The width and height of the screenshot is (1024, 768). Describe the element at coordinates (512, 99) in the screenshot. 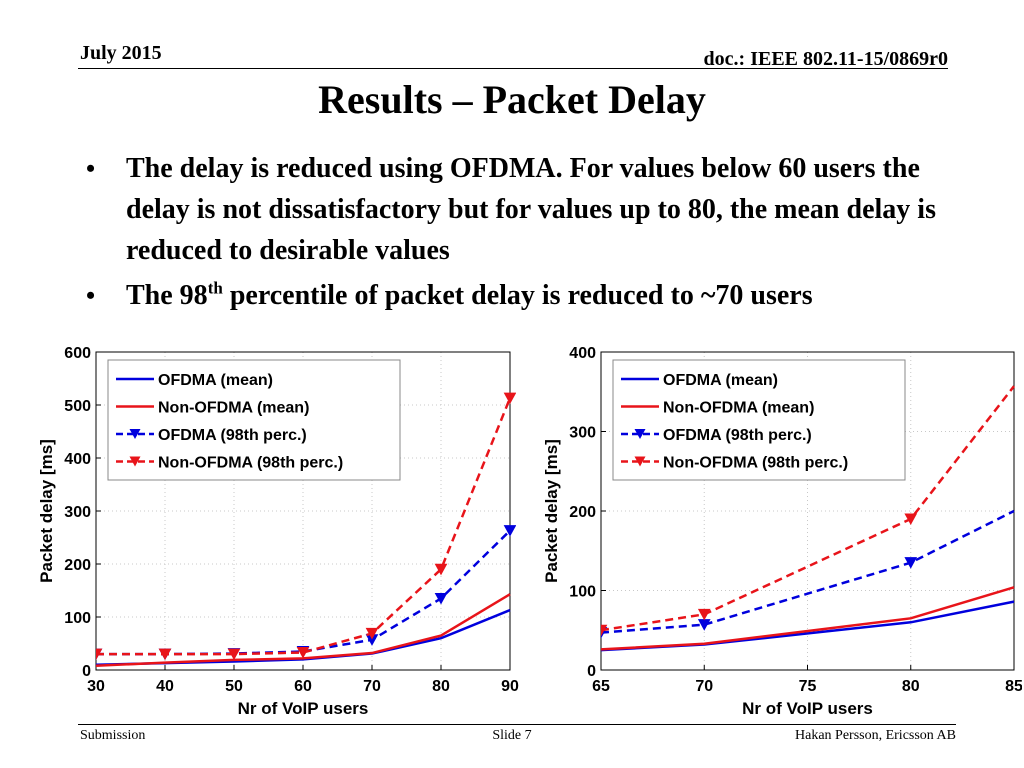

I see `slide-title: Results – Packet Delay` at that location.